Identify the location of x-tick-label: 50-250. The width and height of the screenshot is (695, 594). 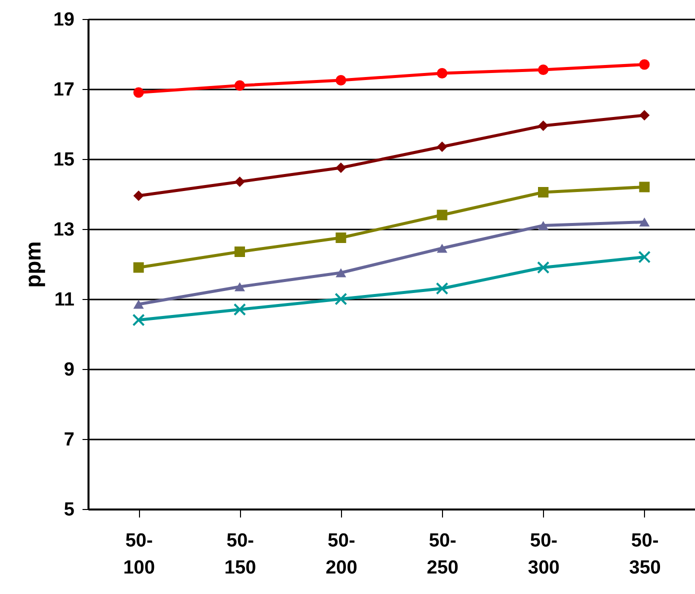
(442, 554).